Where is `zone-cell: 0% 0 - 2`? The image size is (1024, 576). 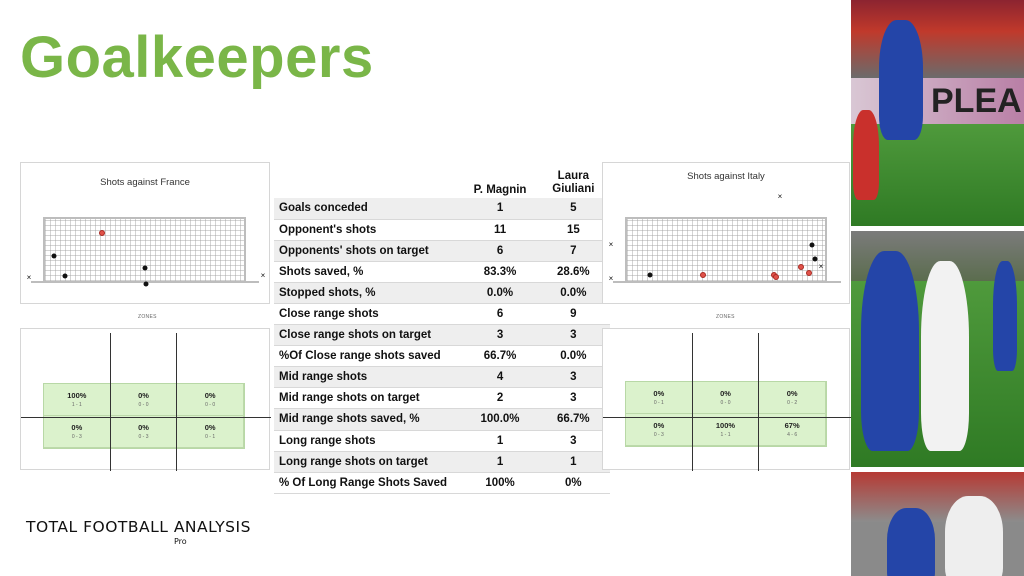
zone-cell: 0% 0 - 2 is located at coordinates (792, 398).